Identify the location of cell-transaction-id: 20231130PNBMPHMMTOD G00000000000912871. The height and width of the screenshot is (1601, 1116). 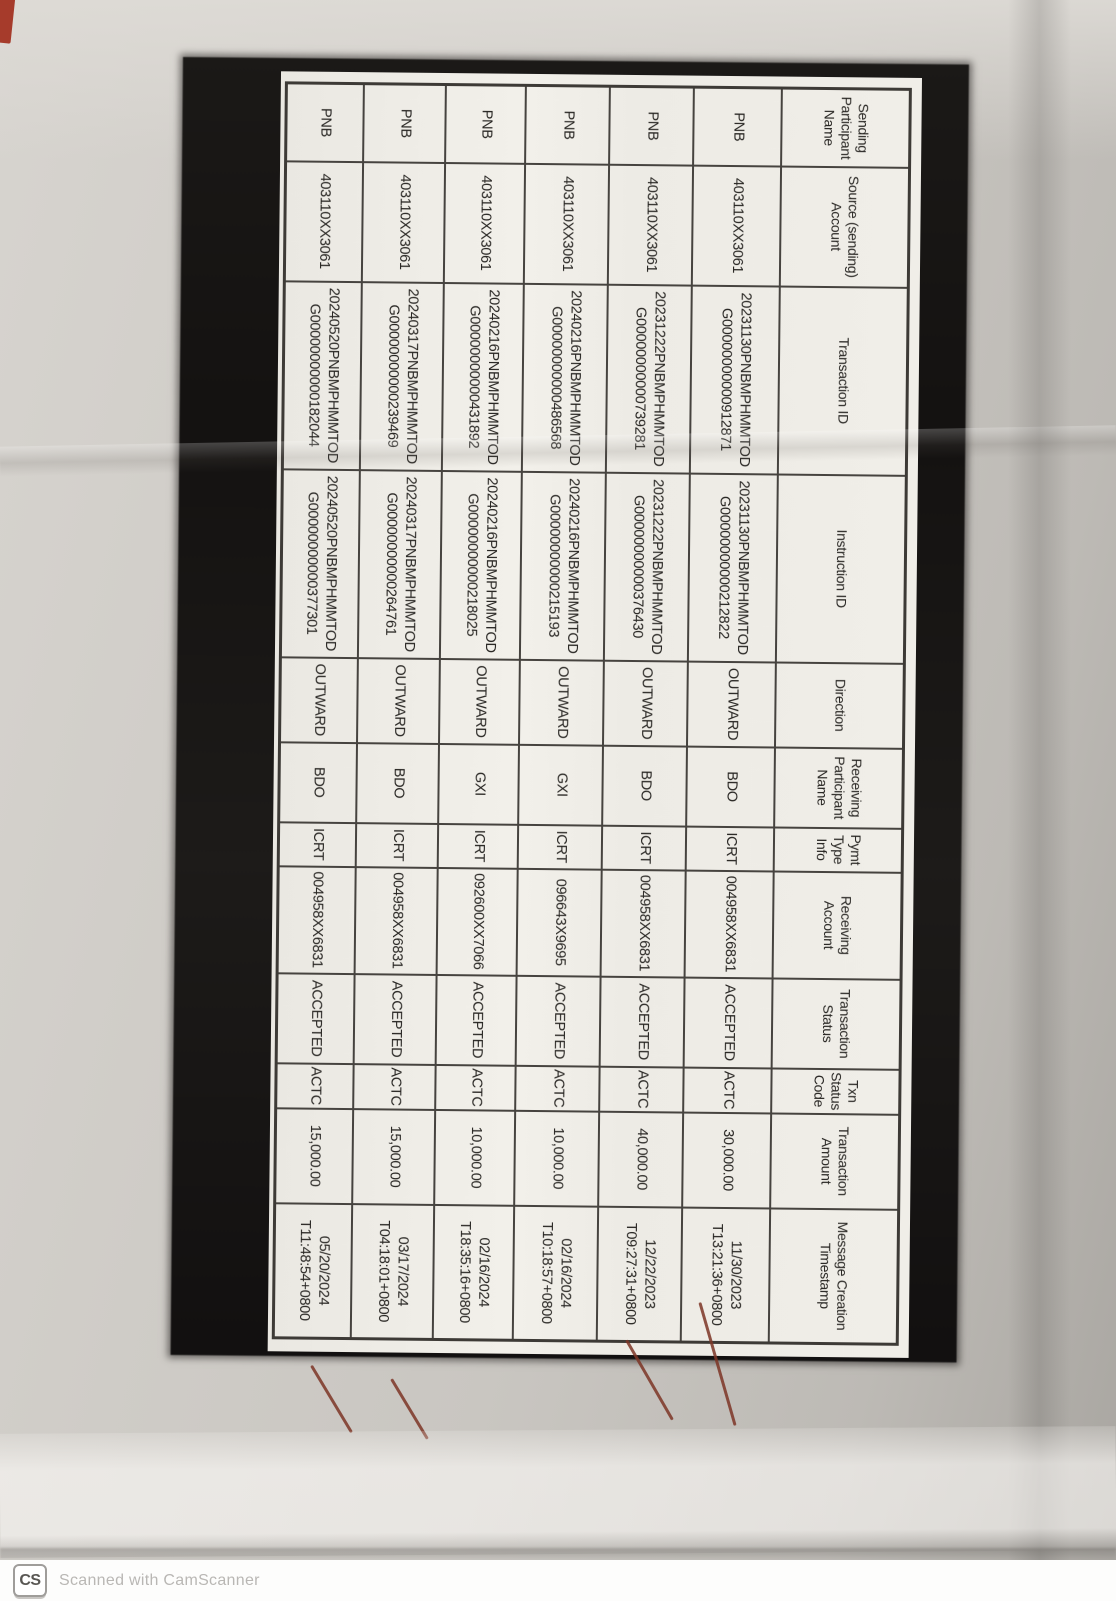
(735, 380).